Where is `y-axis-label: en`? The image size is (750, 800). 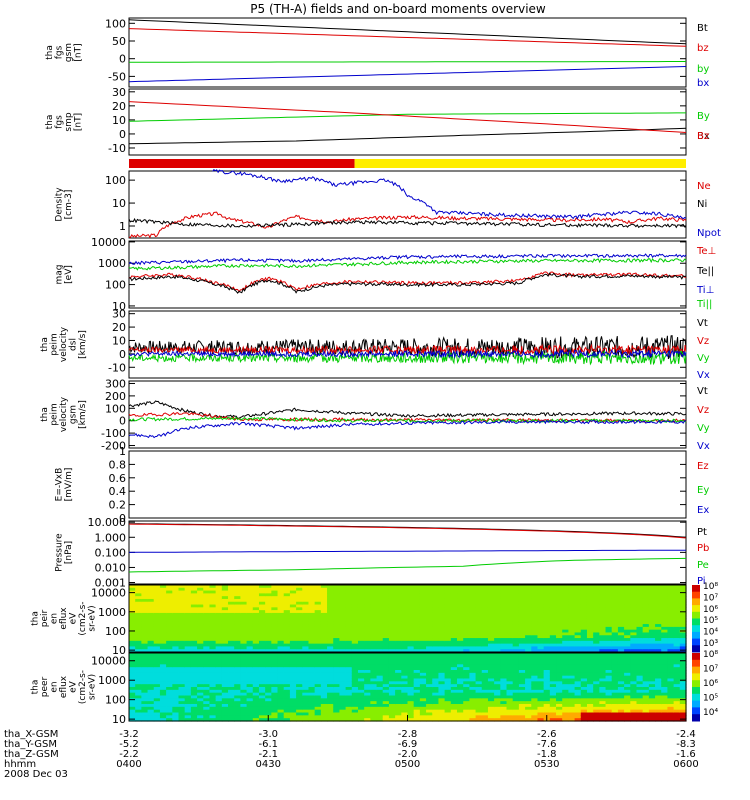 y-axis-label: en is located at coordinates (55, 618).